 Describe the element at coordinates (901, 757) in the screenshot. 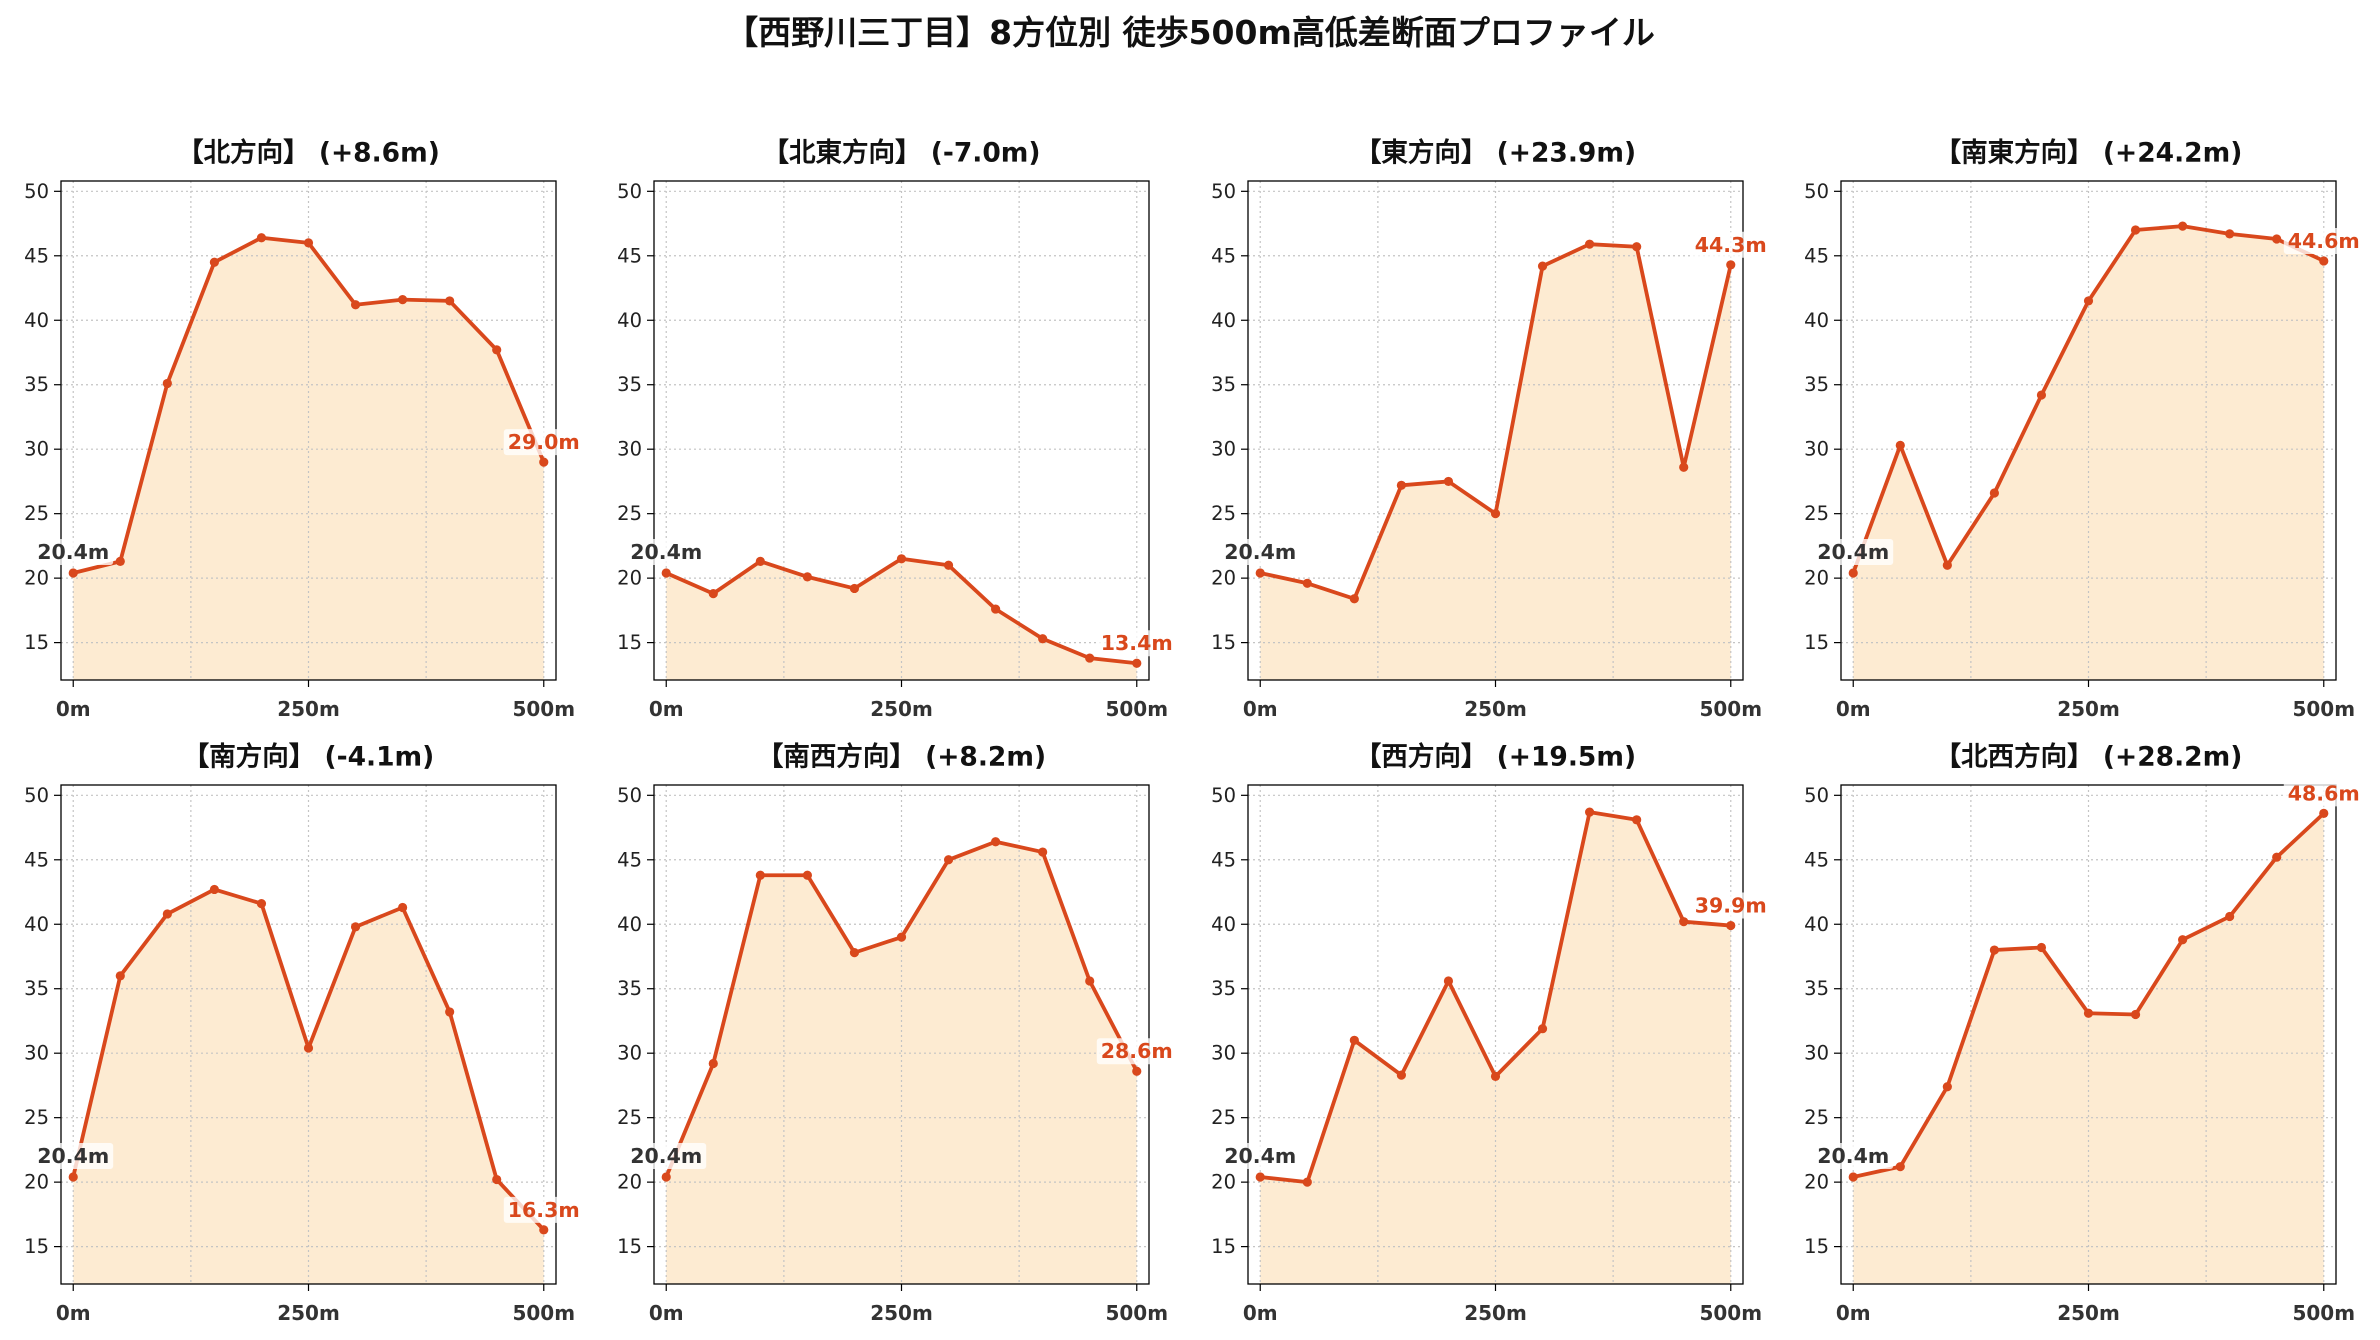

I see `subplot-title: 【南西方向】 (+8.2m)` at that location.